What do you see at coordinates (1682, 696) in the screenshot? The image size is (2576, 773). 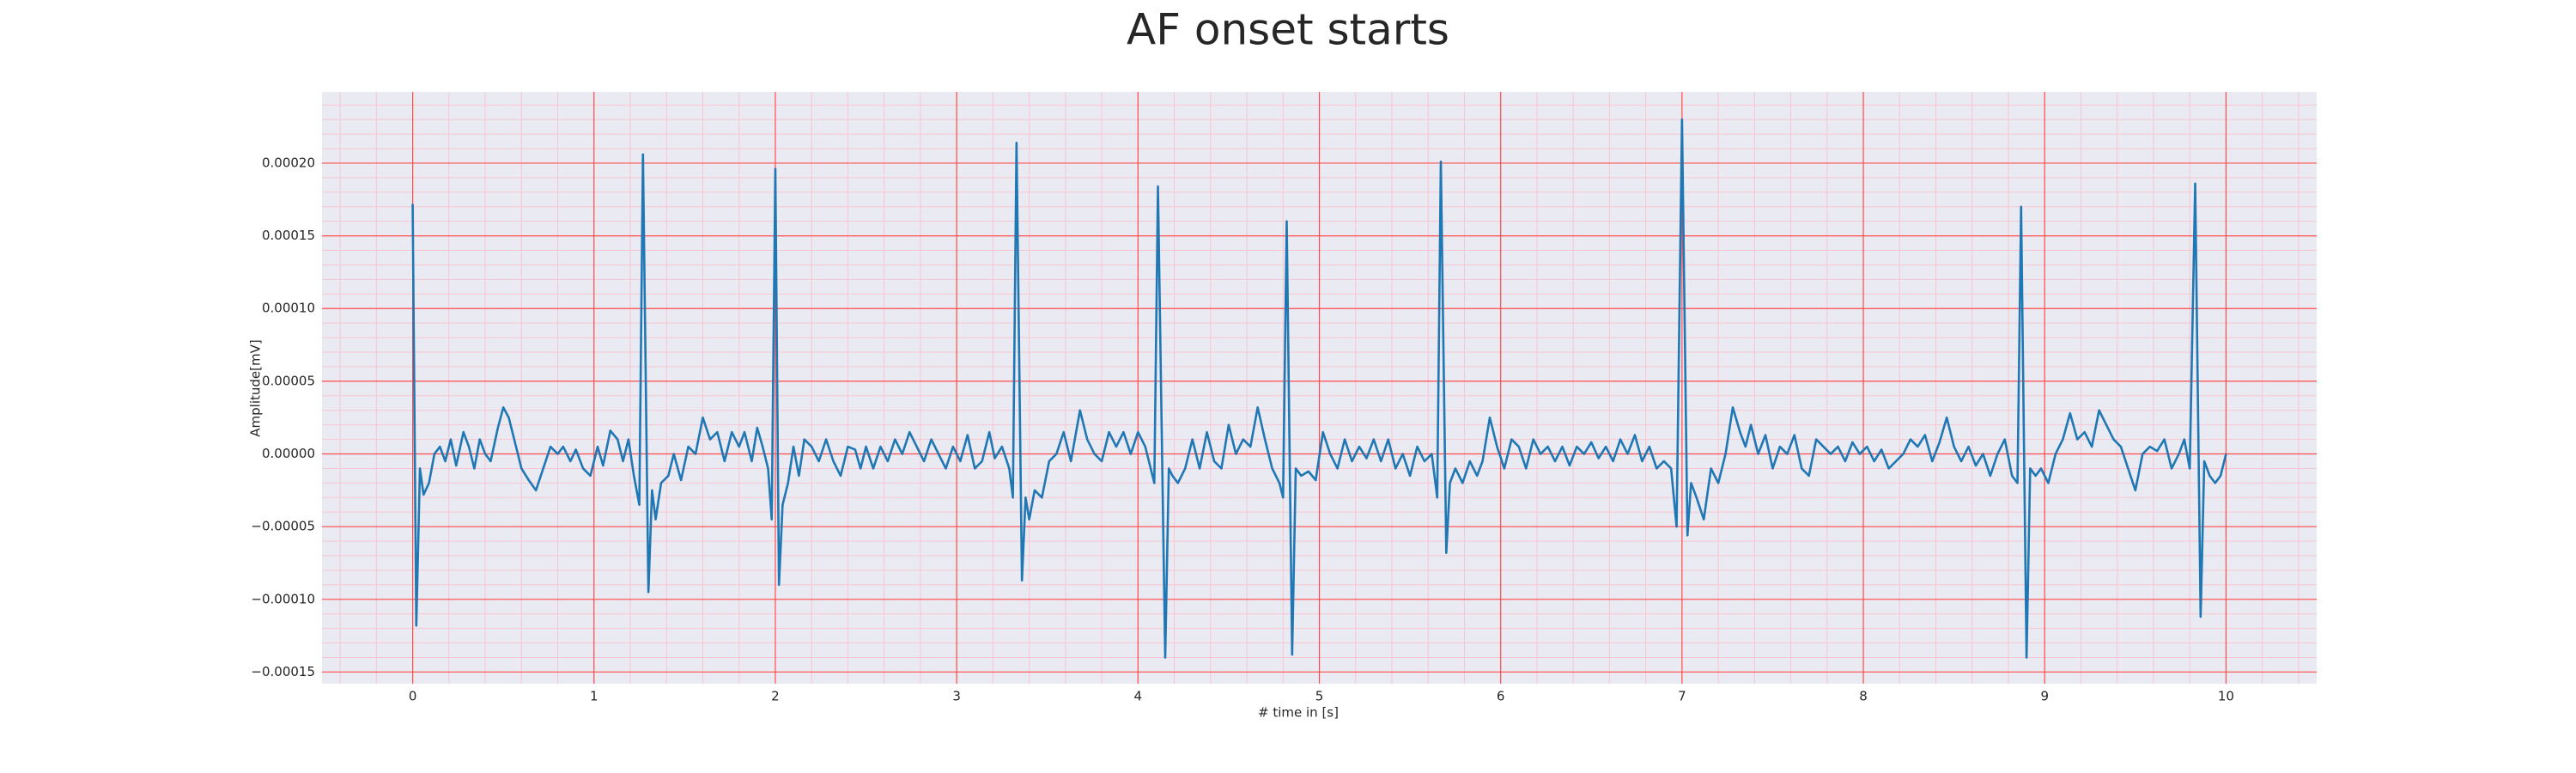 I see `x-tick-label: 7` at bounding box center [1682, 696].